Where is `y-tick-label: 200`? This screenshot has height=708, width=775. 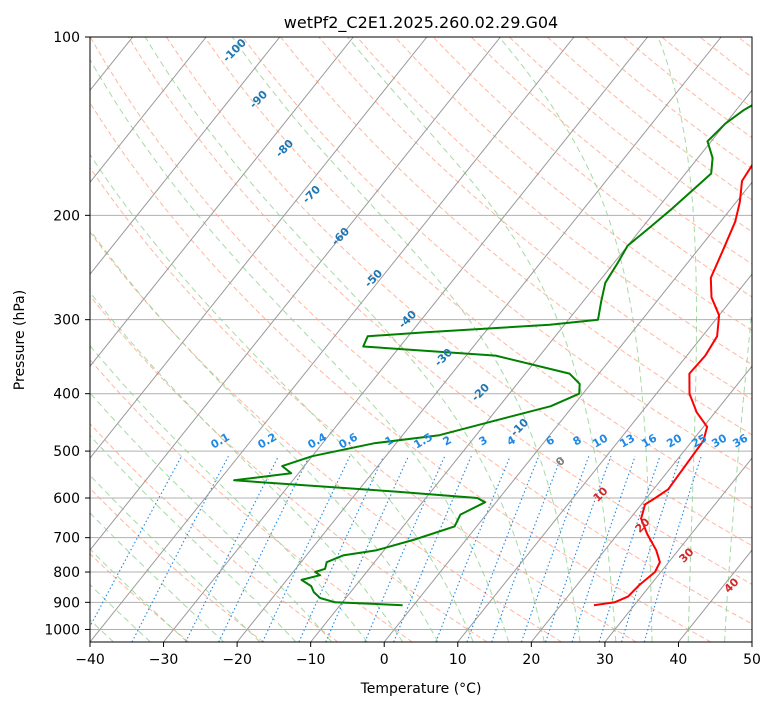
y-tick-label: 200 is located at coordinates (66, 216).